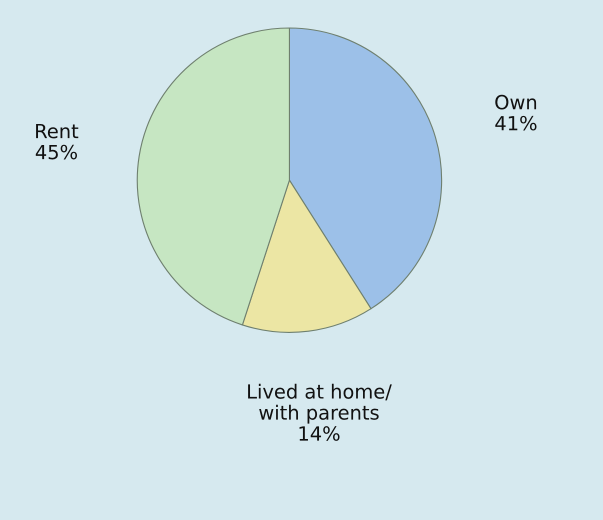  What do you see at coordinates (515, 102) in the screenshot?
I see `slice-label: Own` at bounding box center [515, 102].